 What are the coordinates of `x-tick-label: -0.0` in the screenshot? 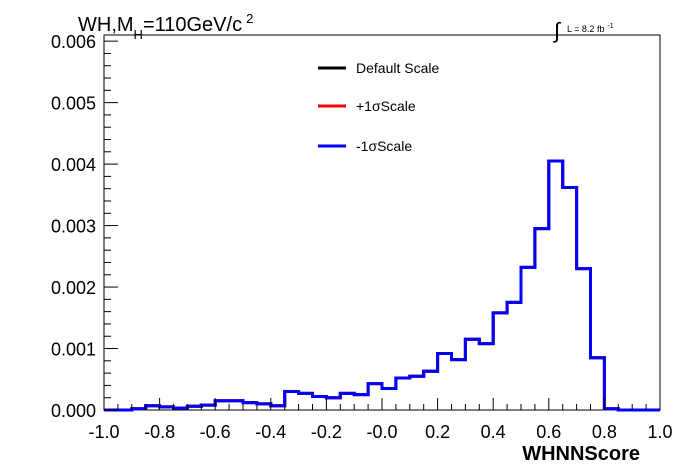 It's located at (381, 432).